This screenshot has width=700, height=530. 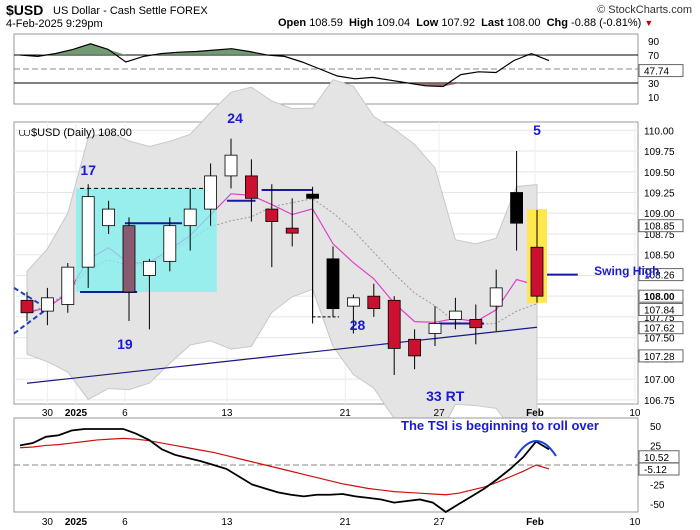 I want to click on price-annotation: 17, so click(x=88, y=170).